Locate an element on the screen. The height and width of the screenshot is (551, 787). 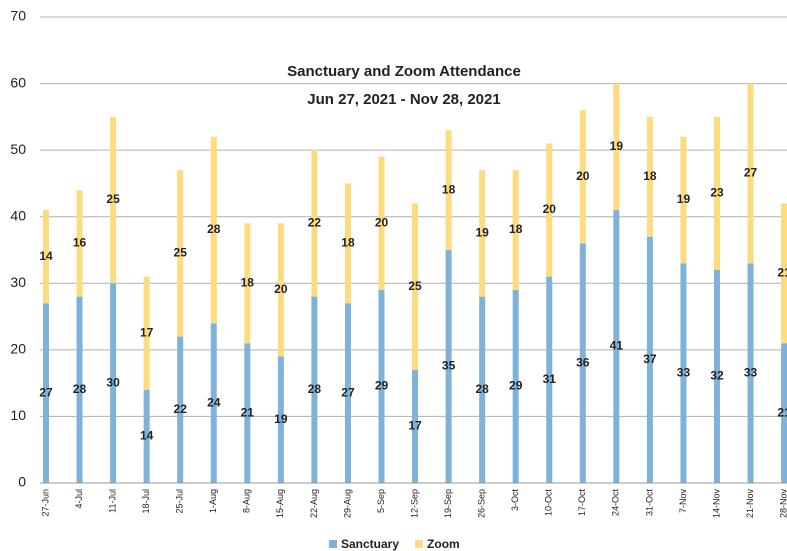
x-tick-label: 31-Oct is located at coordinates (649, 503).